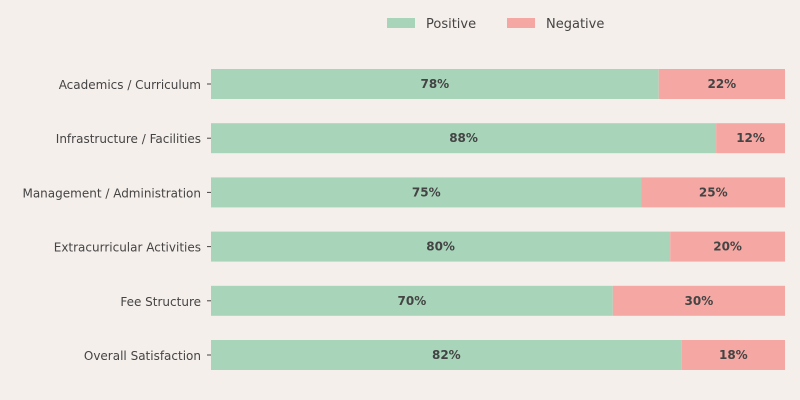 This screenshot has width=800, height=400. What do you see at coordinates (128, 139) in the screenshot?
I see `y-tick-label-infrastructure-facilities: Infrastructure / Facilities` at bounding box center [128, 139].